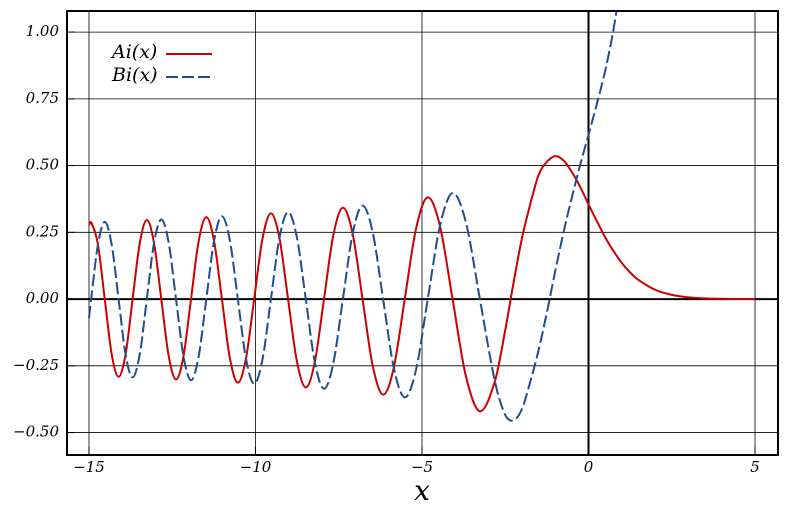  Describe the element at coordinates (89, 467) in the screenshot. I see `x-tick-label: −15` at that location.